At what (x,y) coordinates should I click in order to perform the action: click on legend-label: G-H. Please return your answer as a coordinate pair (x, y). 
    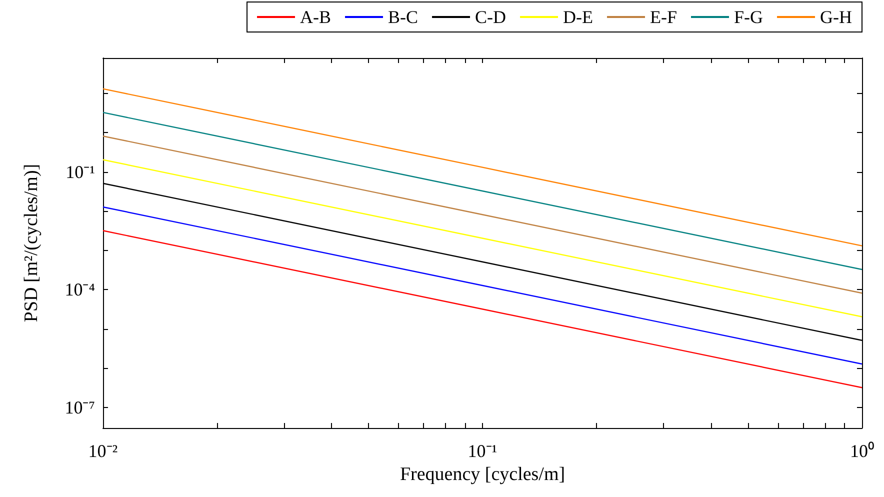
    Looking at the image, I should click on (836, 17).